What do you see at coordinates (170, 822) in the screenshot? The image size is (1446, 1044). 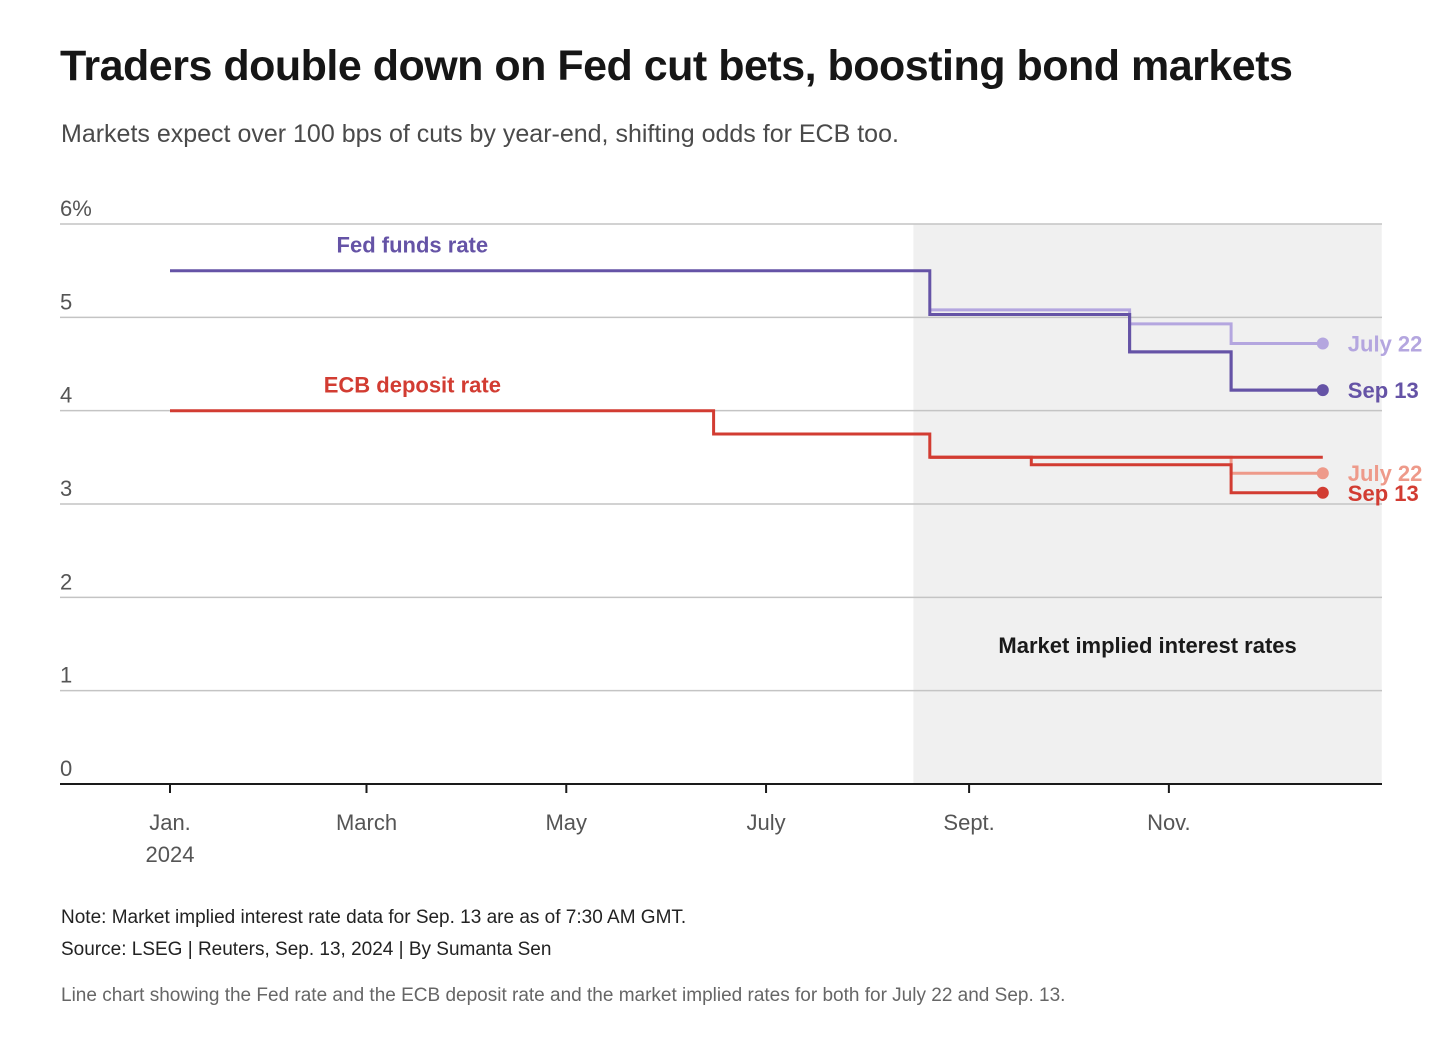 I see `x-tick-label: Jan.` at bounding box center [170, 822].